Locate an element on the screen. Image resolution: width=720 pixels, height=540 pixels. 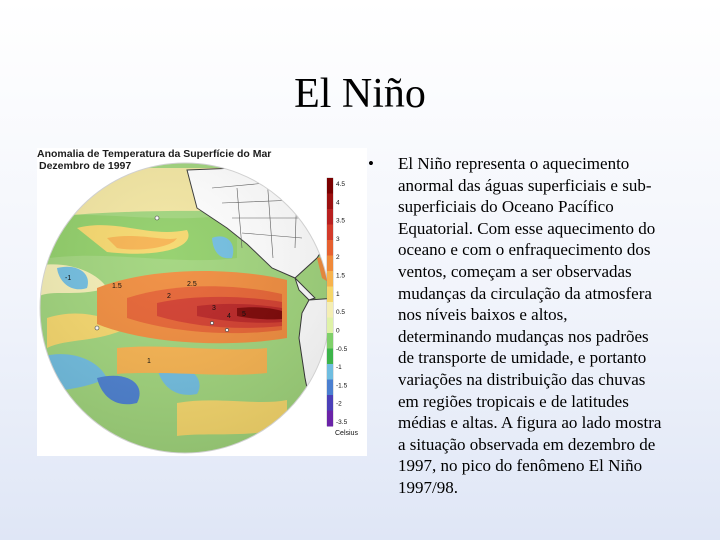
map-label: 3 is located at coordinates (214, 308).